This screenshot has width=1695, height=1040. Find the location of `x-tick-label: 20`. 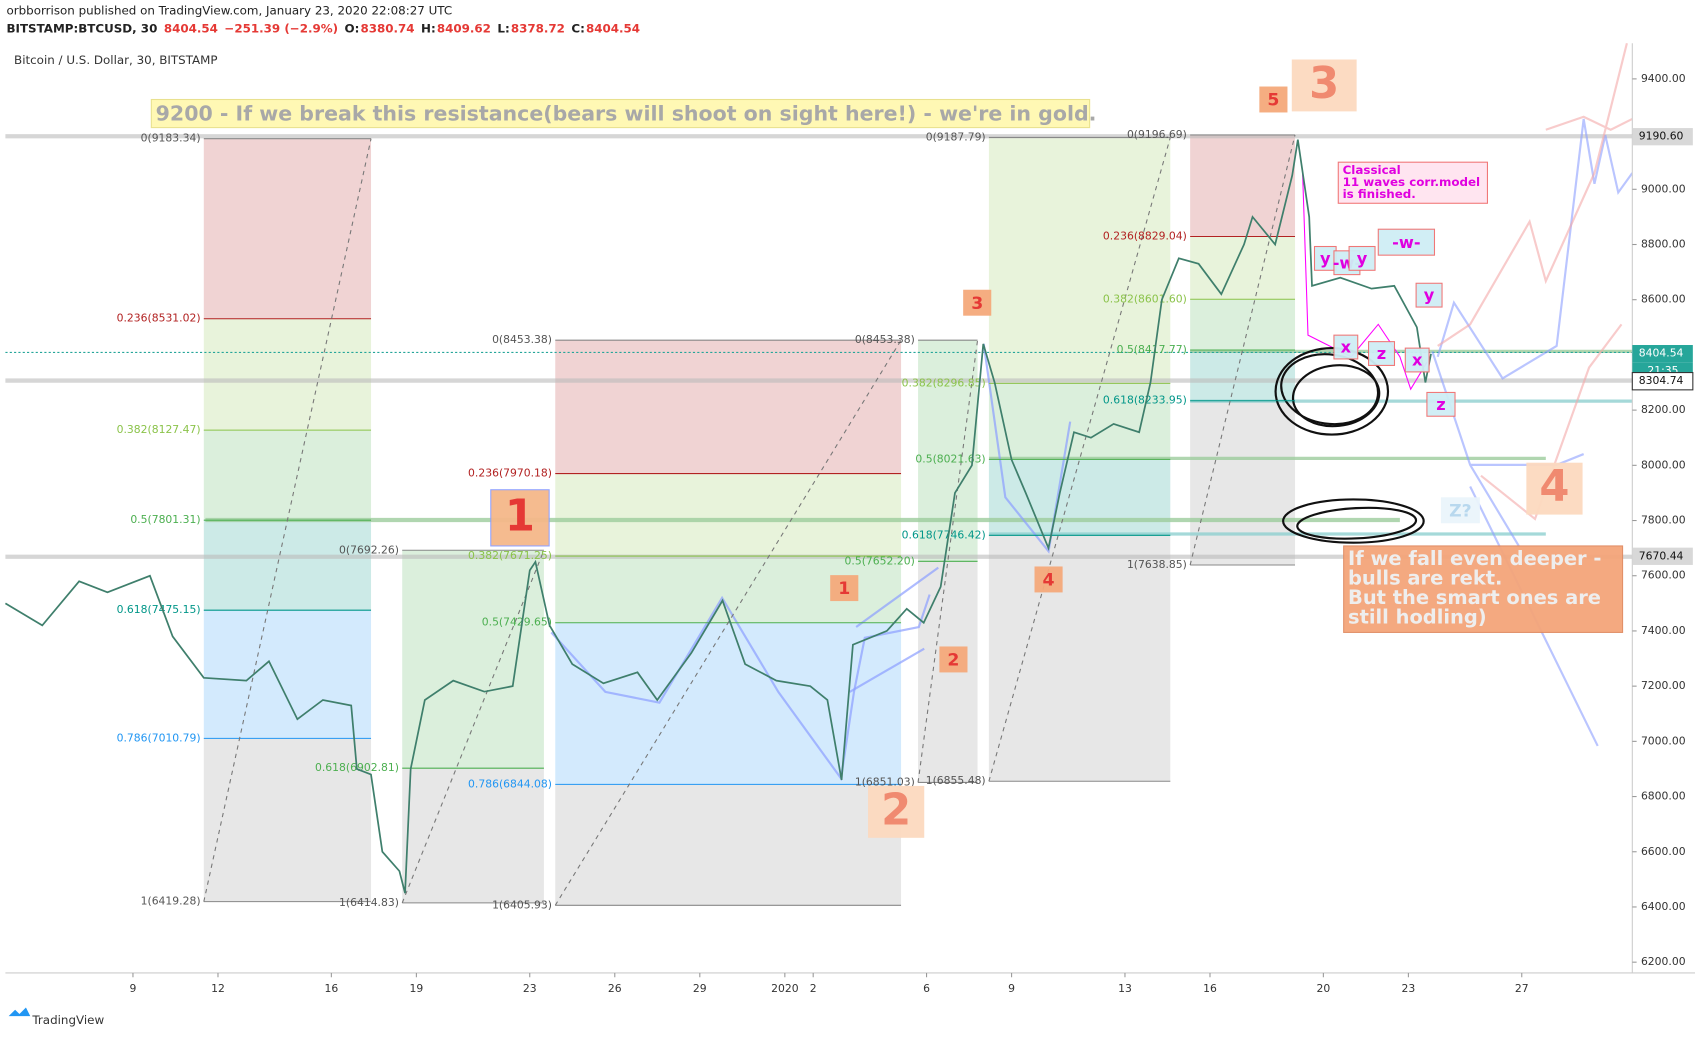

x-tick-label: 20 is located at coordinates (1323, 988).